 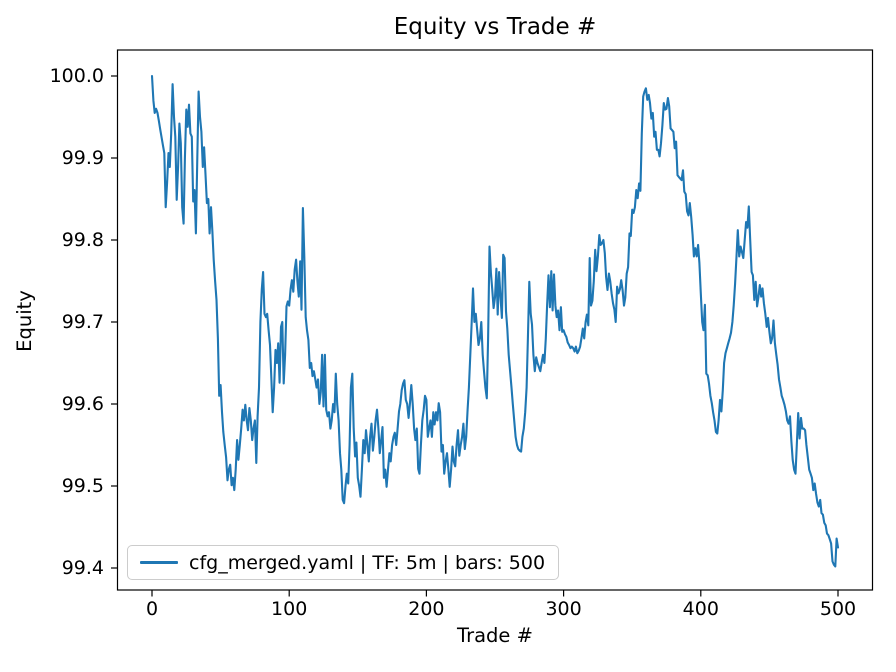 I want to click on y-tick-label: 100.0, so click(x=76, y=76).